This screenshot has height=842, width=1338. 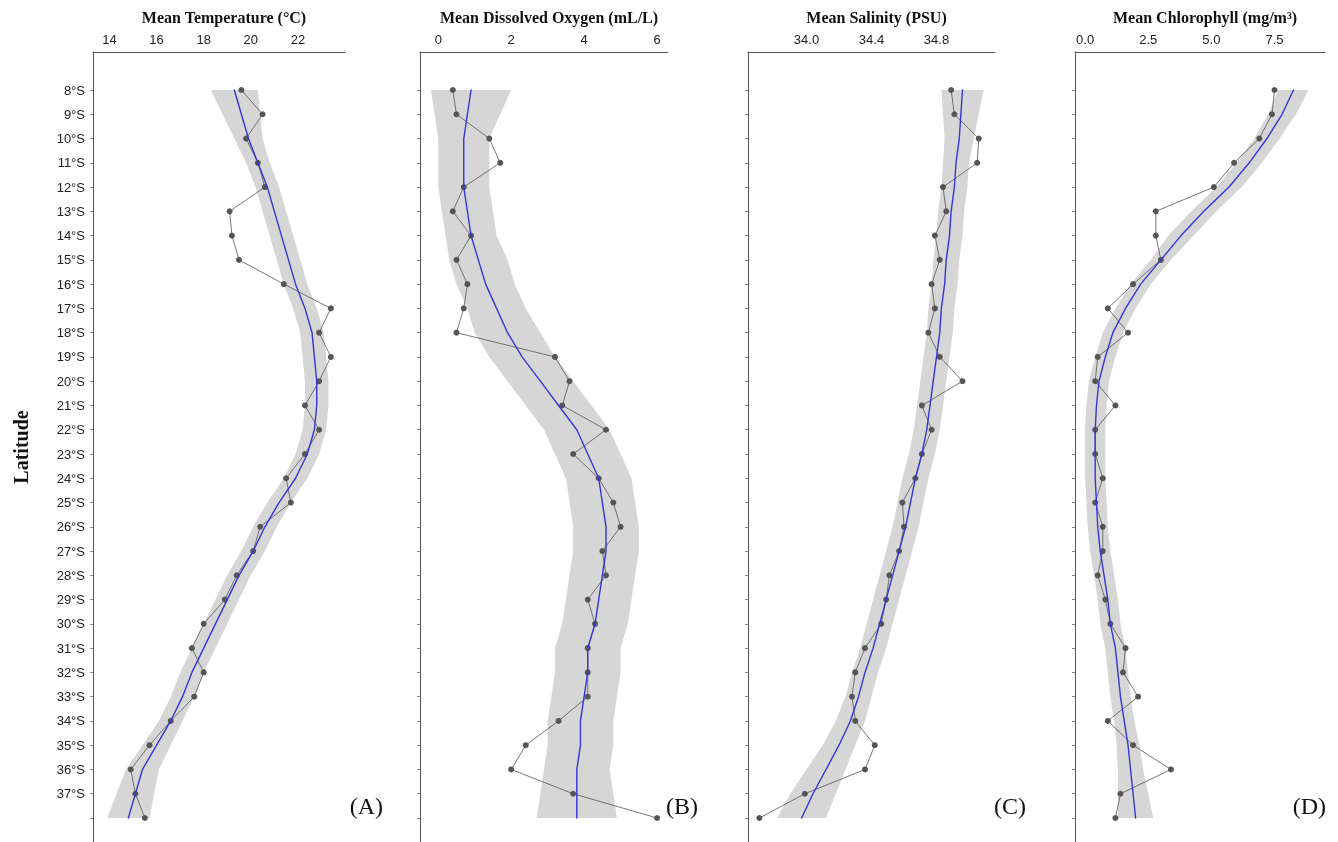 What do you see at coordinates (71, 648) in the screenshot?
I see `y-tick-label: 31°S` at bounding box center [71, 648].